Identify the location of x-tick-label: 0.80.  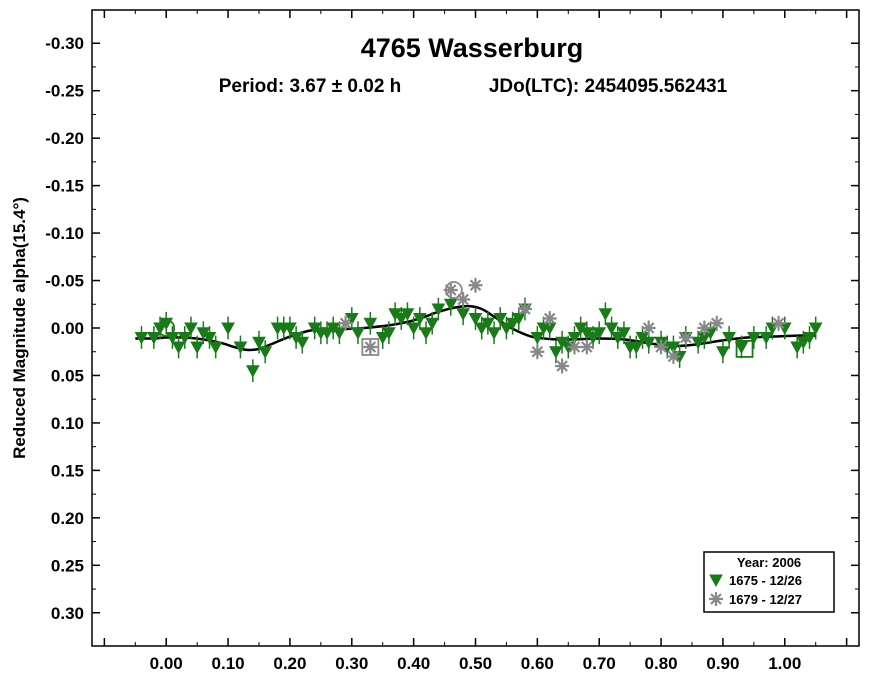
(661, 663).